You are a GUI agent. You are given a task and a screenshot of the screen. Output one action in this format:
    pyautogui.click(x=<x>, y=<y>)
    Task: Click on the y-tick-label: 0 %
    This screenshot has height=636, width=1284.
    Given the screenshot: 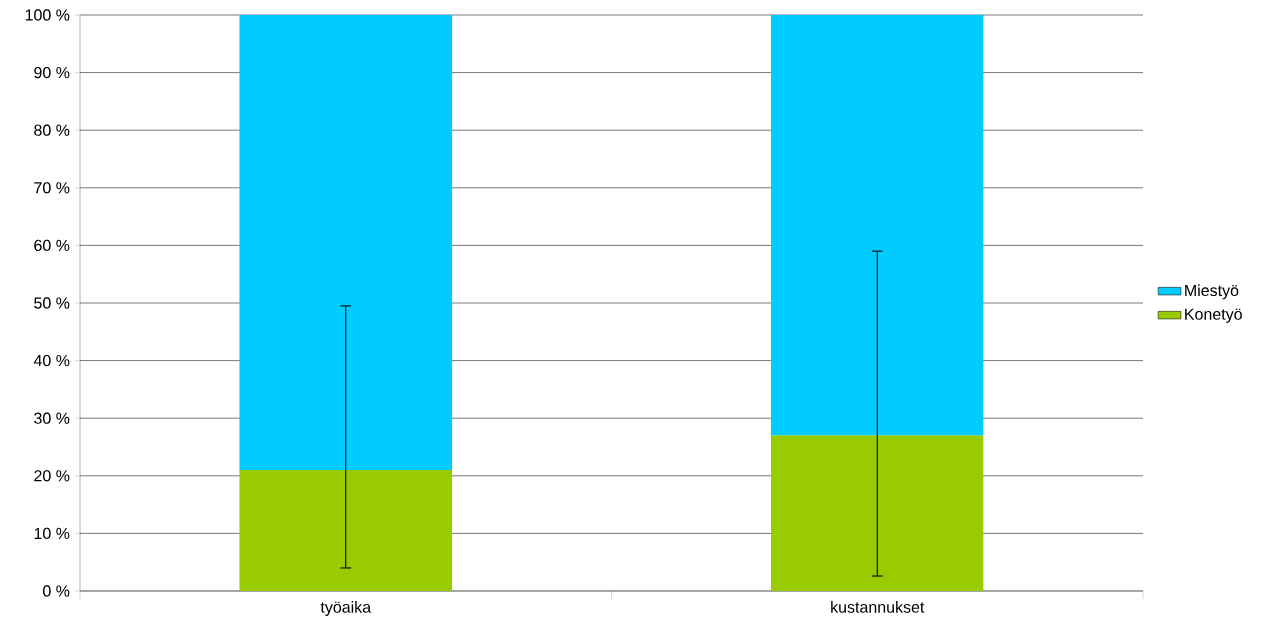 What is the action you would take?
    pyautogui.click(x=56, y=591)
    